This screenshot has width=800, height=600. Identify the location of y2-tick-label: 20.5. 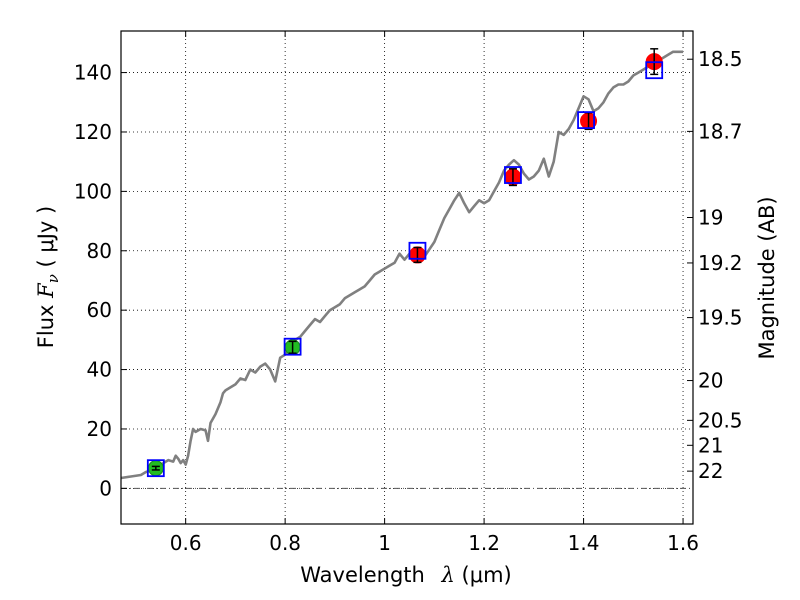
(720, 420).